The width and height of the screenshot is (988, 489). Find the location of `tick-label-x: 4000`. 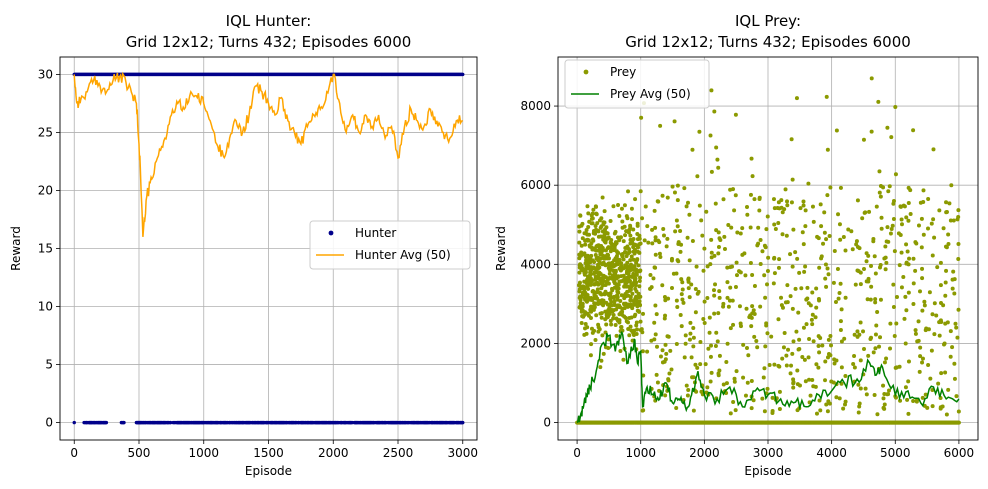

tick-label-x: 4000 is located at coordinates (831, 453).